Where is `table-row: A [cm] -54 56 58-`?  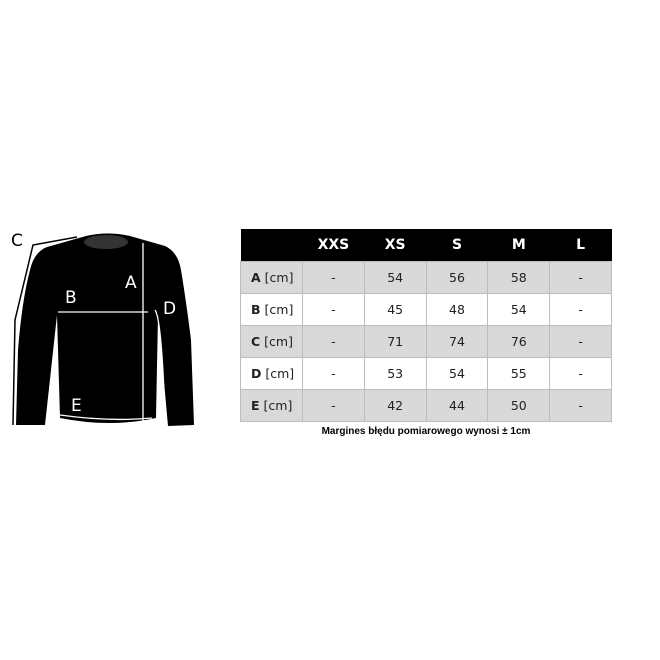 table-row: A [cm] -54 56 58- is located at coordinates (426, 277).